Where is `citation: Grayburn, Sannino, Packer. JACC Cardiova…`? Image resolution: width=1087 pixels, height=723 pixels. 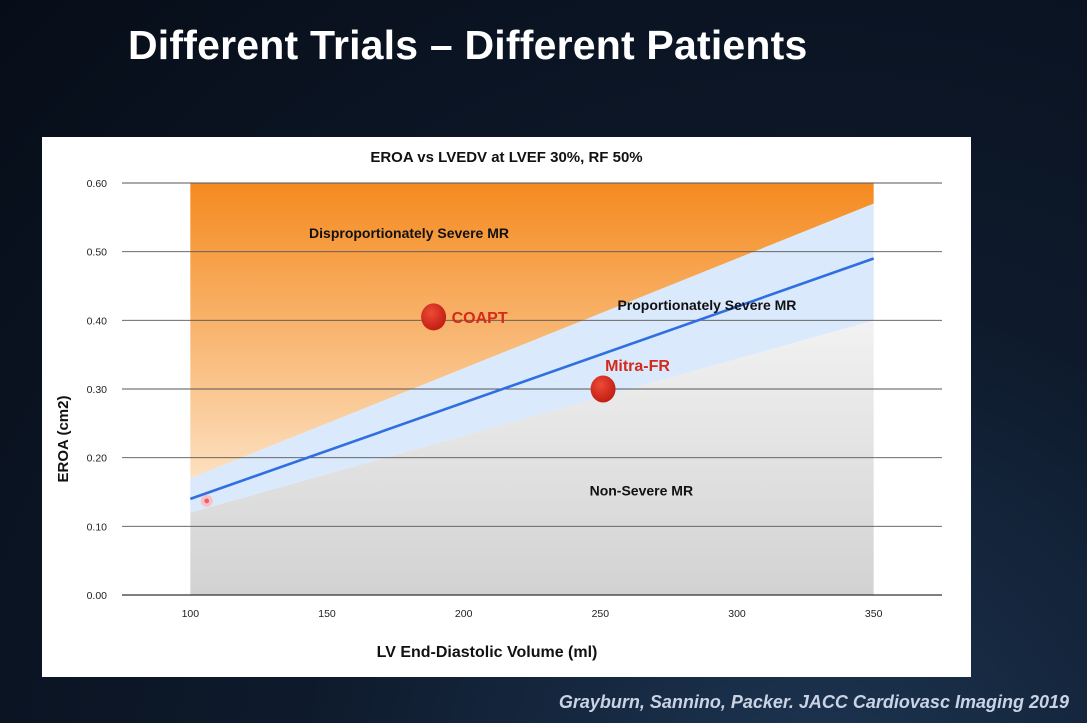 citation: Grayburn, Sannino, Packer. JACC Cardiova… is located at coordinates (813, 702).